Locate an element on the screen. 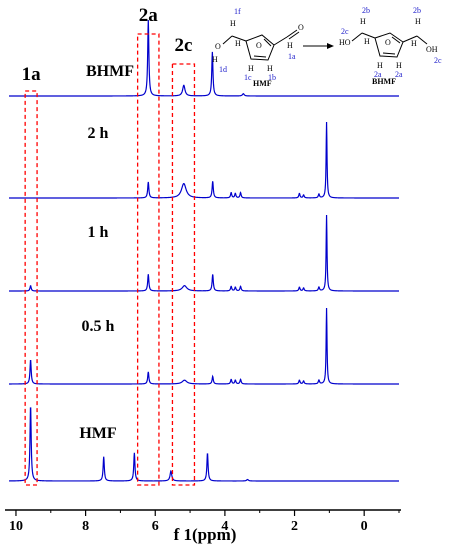 This screenshot has height=550, width=458. bhmf-bond-left-ch2 is located at coordinates (368, 35).